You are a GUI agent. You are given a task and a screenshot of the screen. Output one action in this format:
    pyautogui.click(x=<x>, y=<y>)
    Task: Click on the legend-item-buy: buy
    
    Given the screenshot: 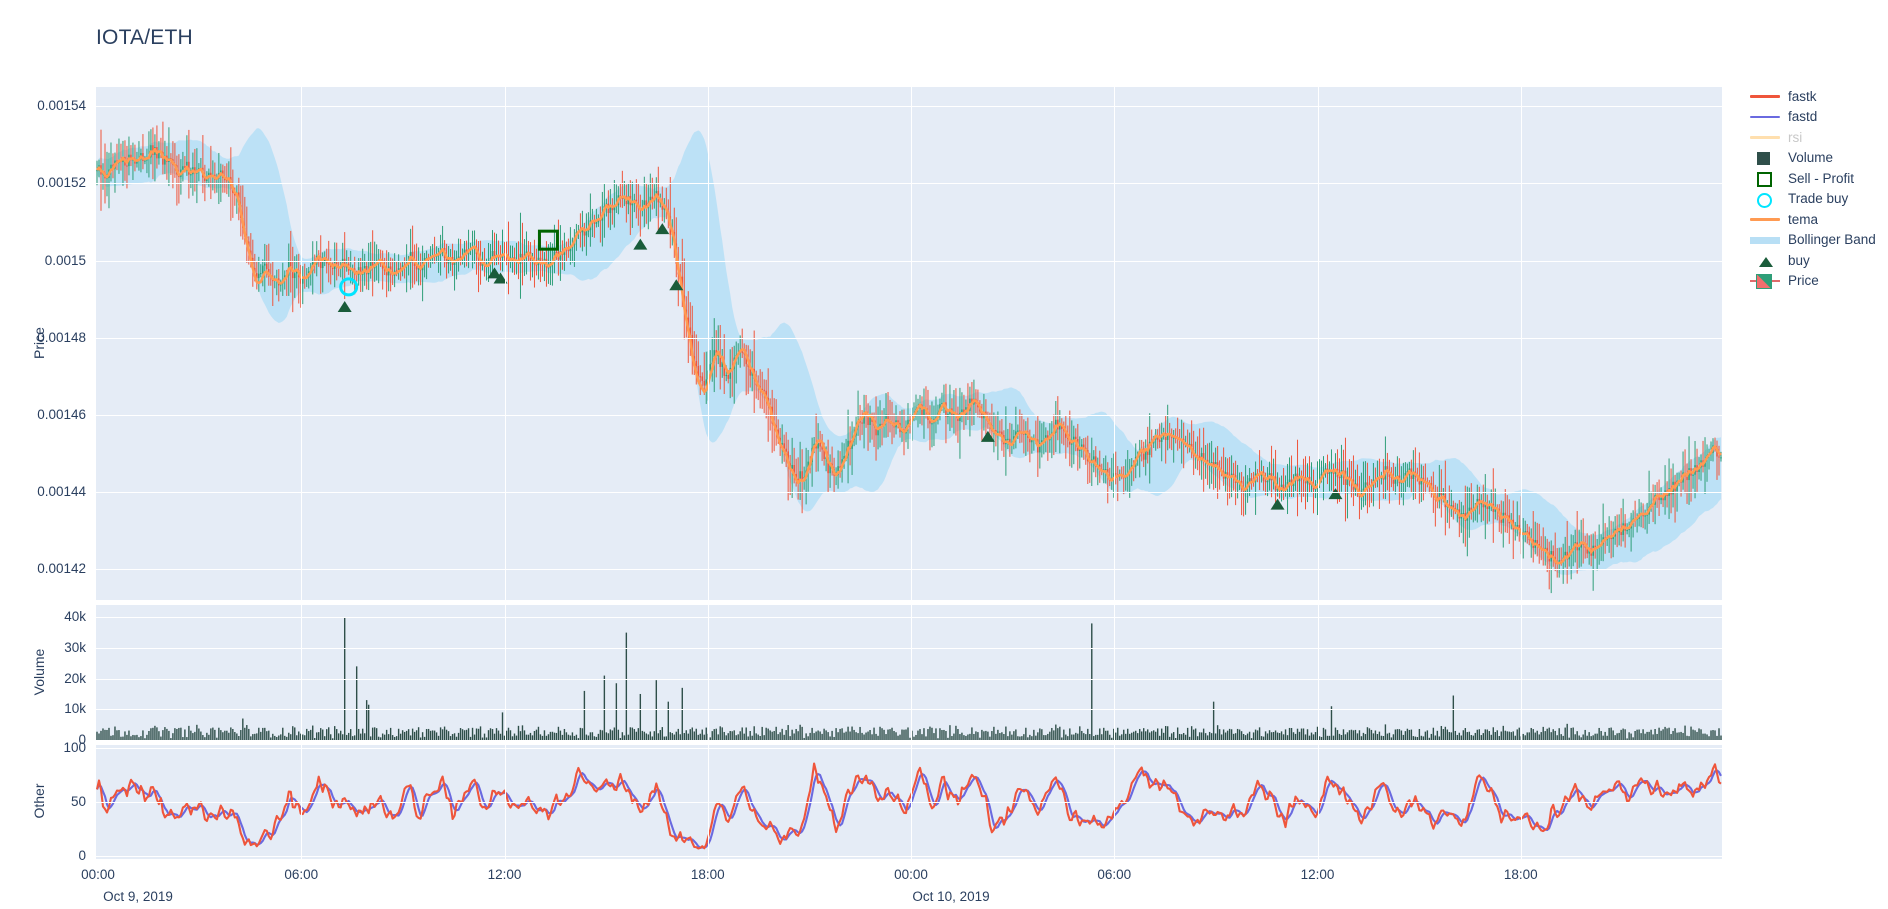 What is the action you would take?
    pyautogui.click(x=1818, y=260)
    